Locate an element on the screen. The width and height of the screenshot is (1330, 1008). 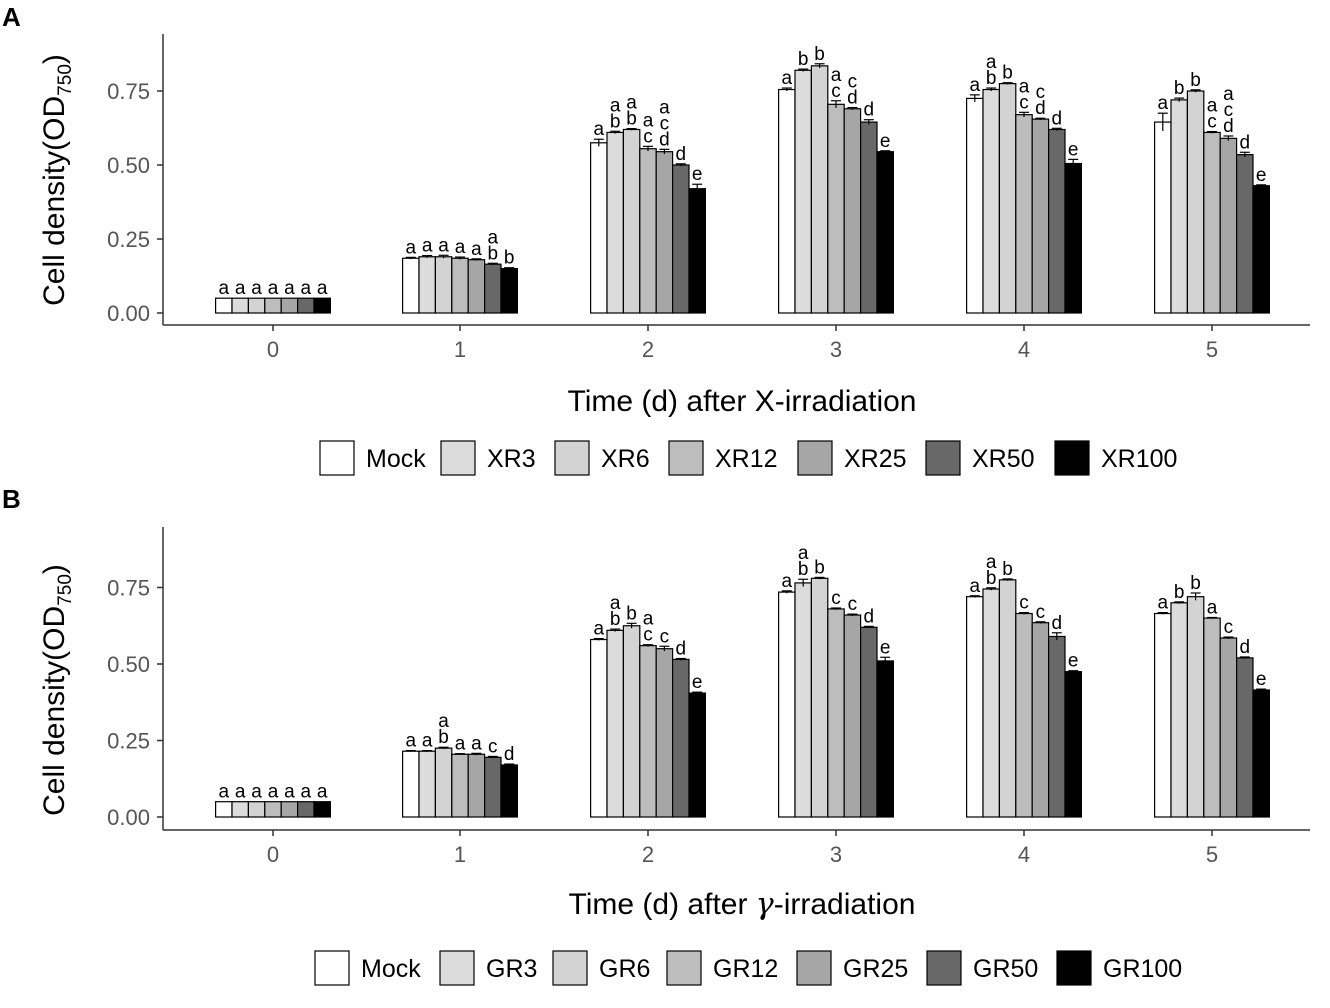
y-axis-title-paren-close-b: ) is located at coordinates (54, 569).